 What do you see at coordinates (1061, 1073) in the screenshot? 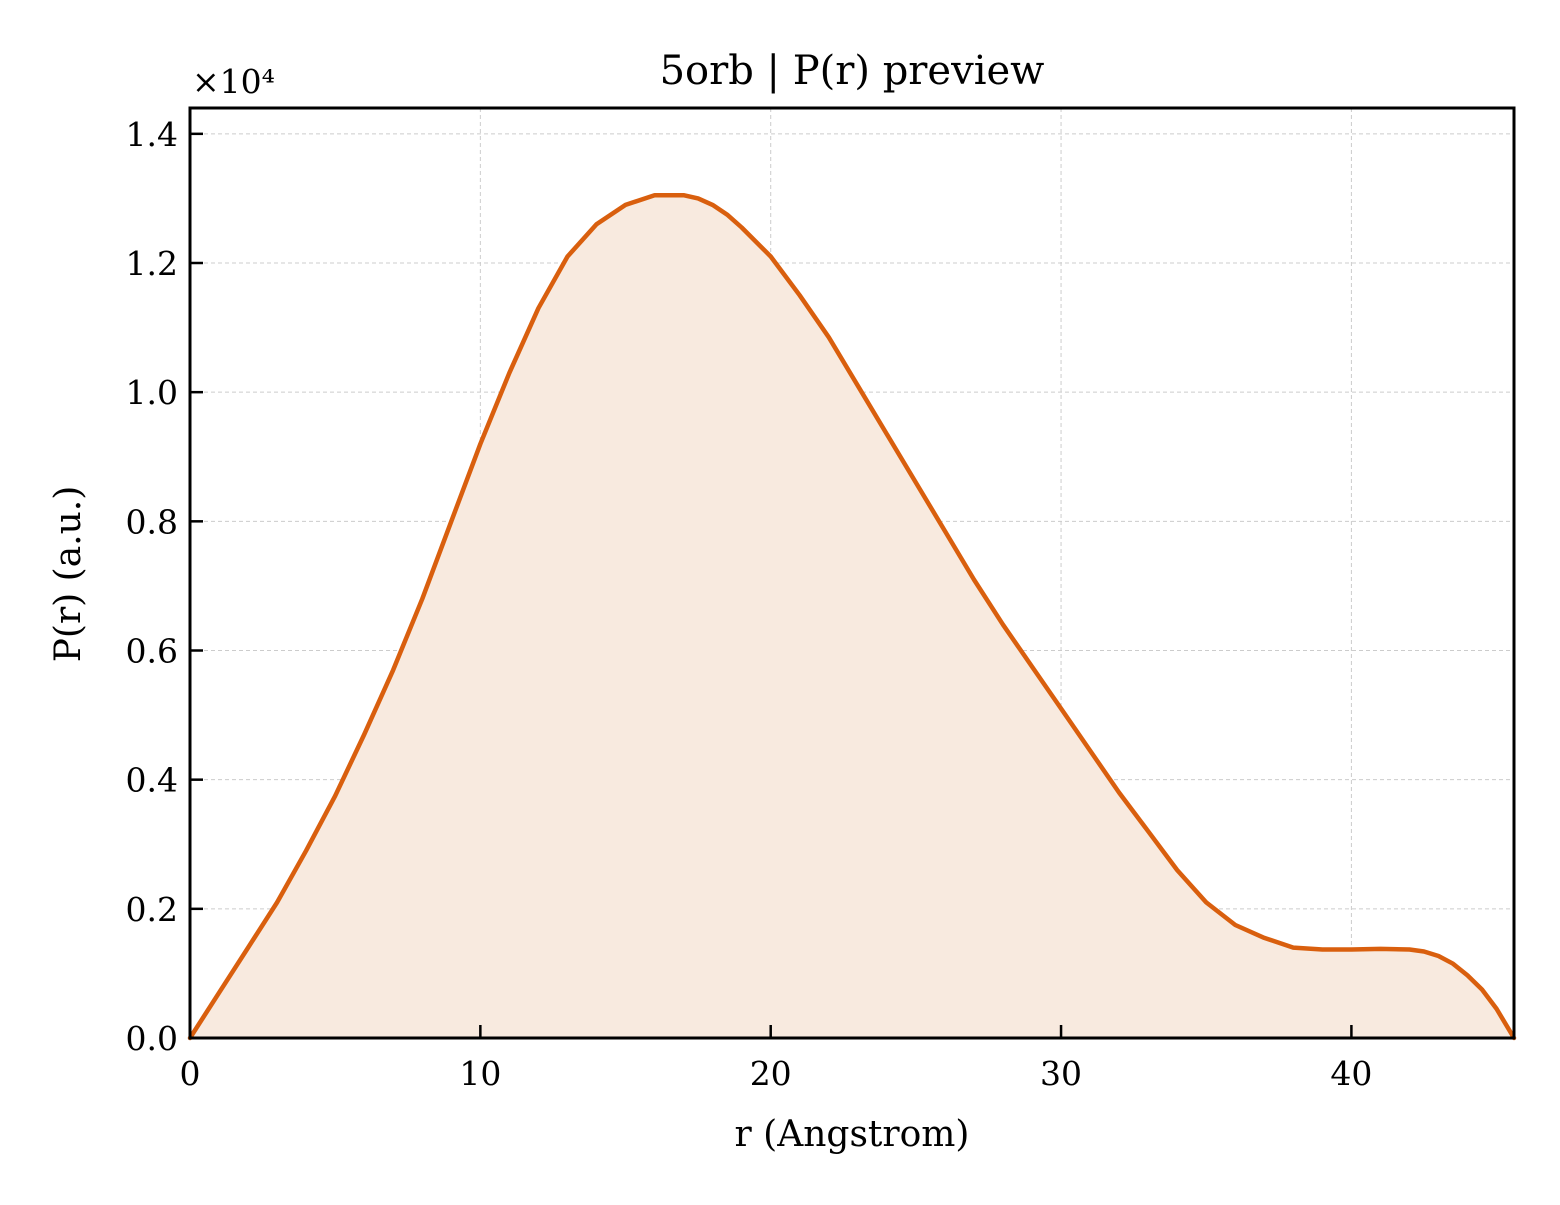
I see `x-tick-label: 30` at bounding box center [1061, 1073].